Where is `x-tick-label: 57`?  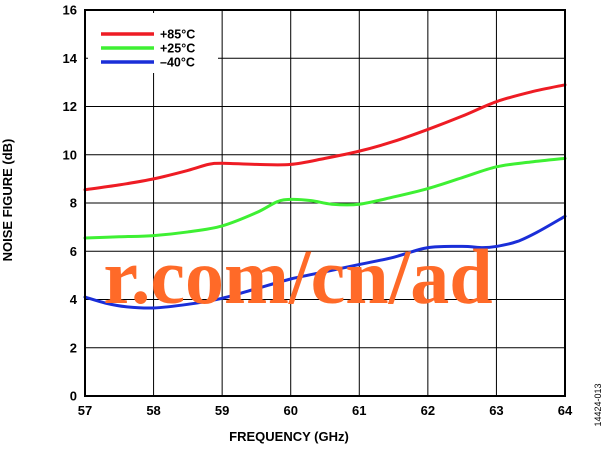
x-tick-label: 57 is located at coordinates (85, 410).